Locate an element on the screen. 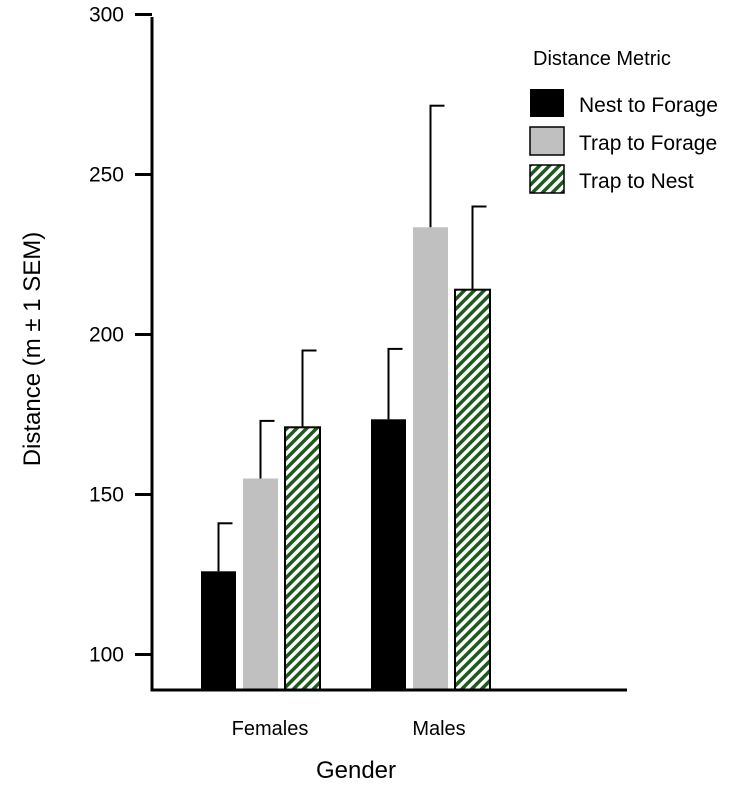  y-tick-label: 250 is located at coordinates (106, 175).